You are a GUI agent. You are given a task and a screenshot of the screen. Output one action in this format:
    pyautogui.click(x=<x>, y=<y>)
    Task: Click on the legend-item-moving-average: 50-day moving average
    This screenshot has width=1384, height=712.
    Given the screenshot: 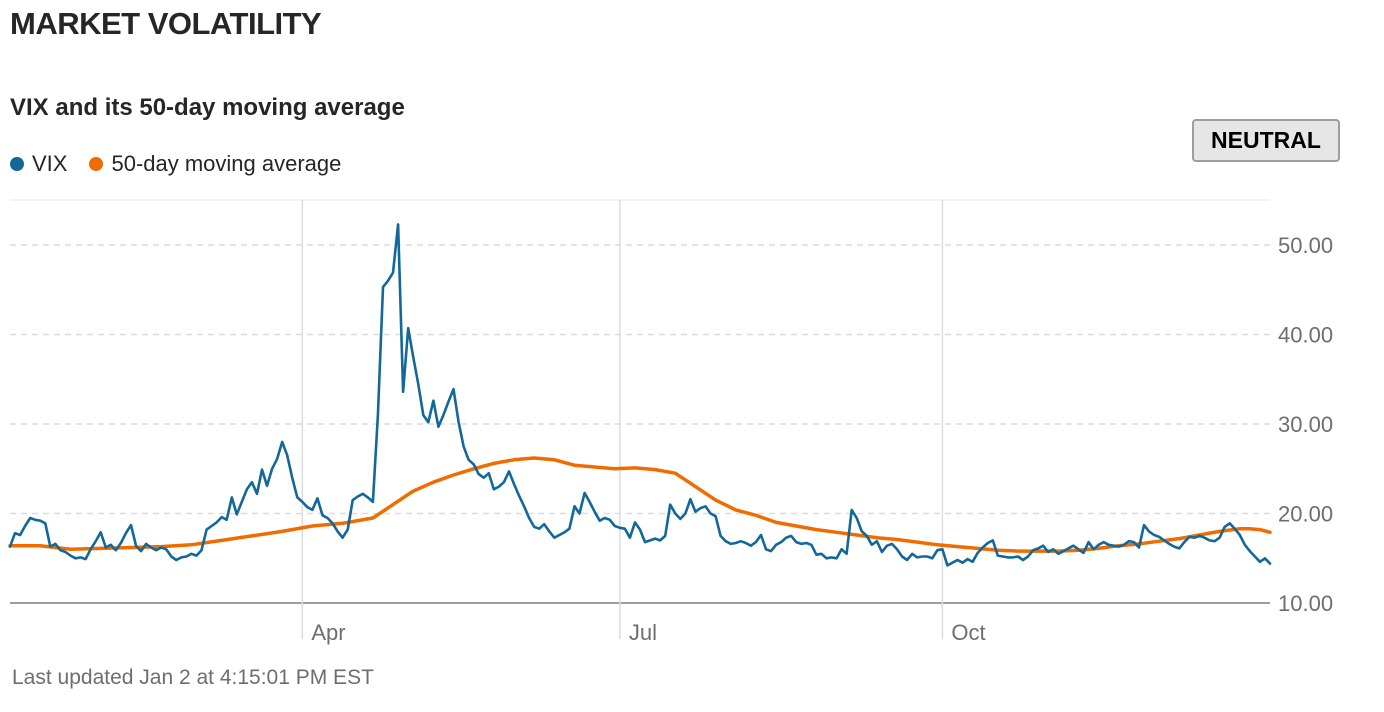 What is the action you would take?
    pyautogui.click(x=215, y=164)
    